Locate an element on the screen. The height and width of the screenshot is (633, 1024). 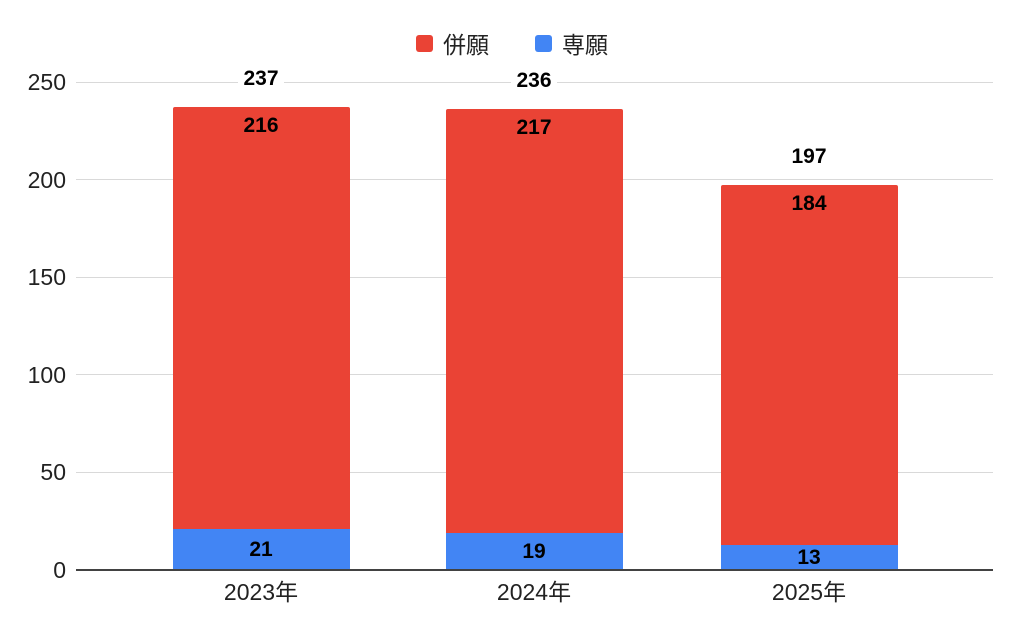
segment-label-sengan-2024: 19 is located at coordinates (534, 551).